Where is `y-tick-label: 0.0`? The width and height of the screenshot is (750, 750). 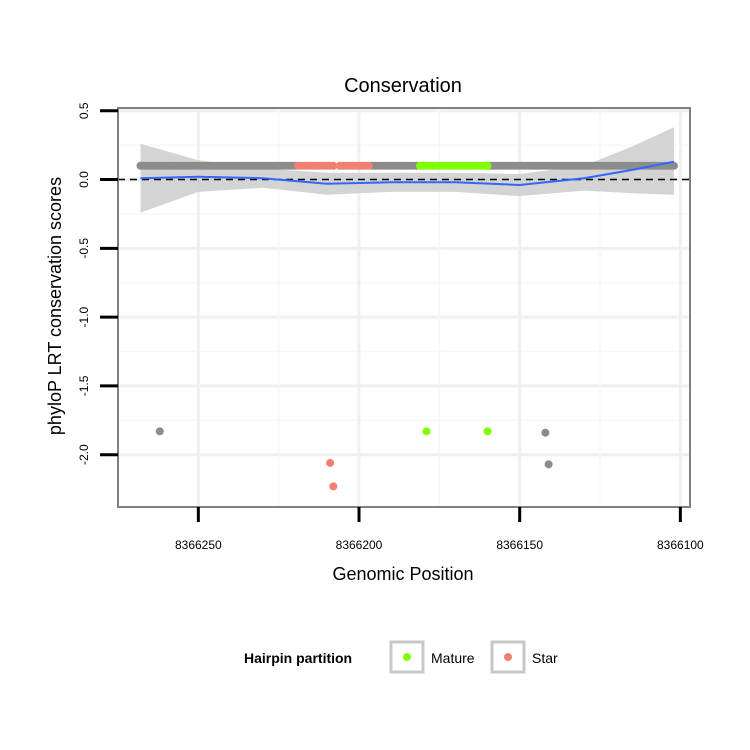 y-tick-label: 0.0 is located at coordinates (84, 179).